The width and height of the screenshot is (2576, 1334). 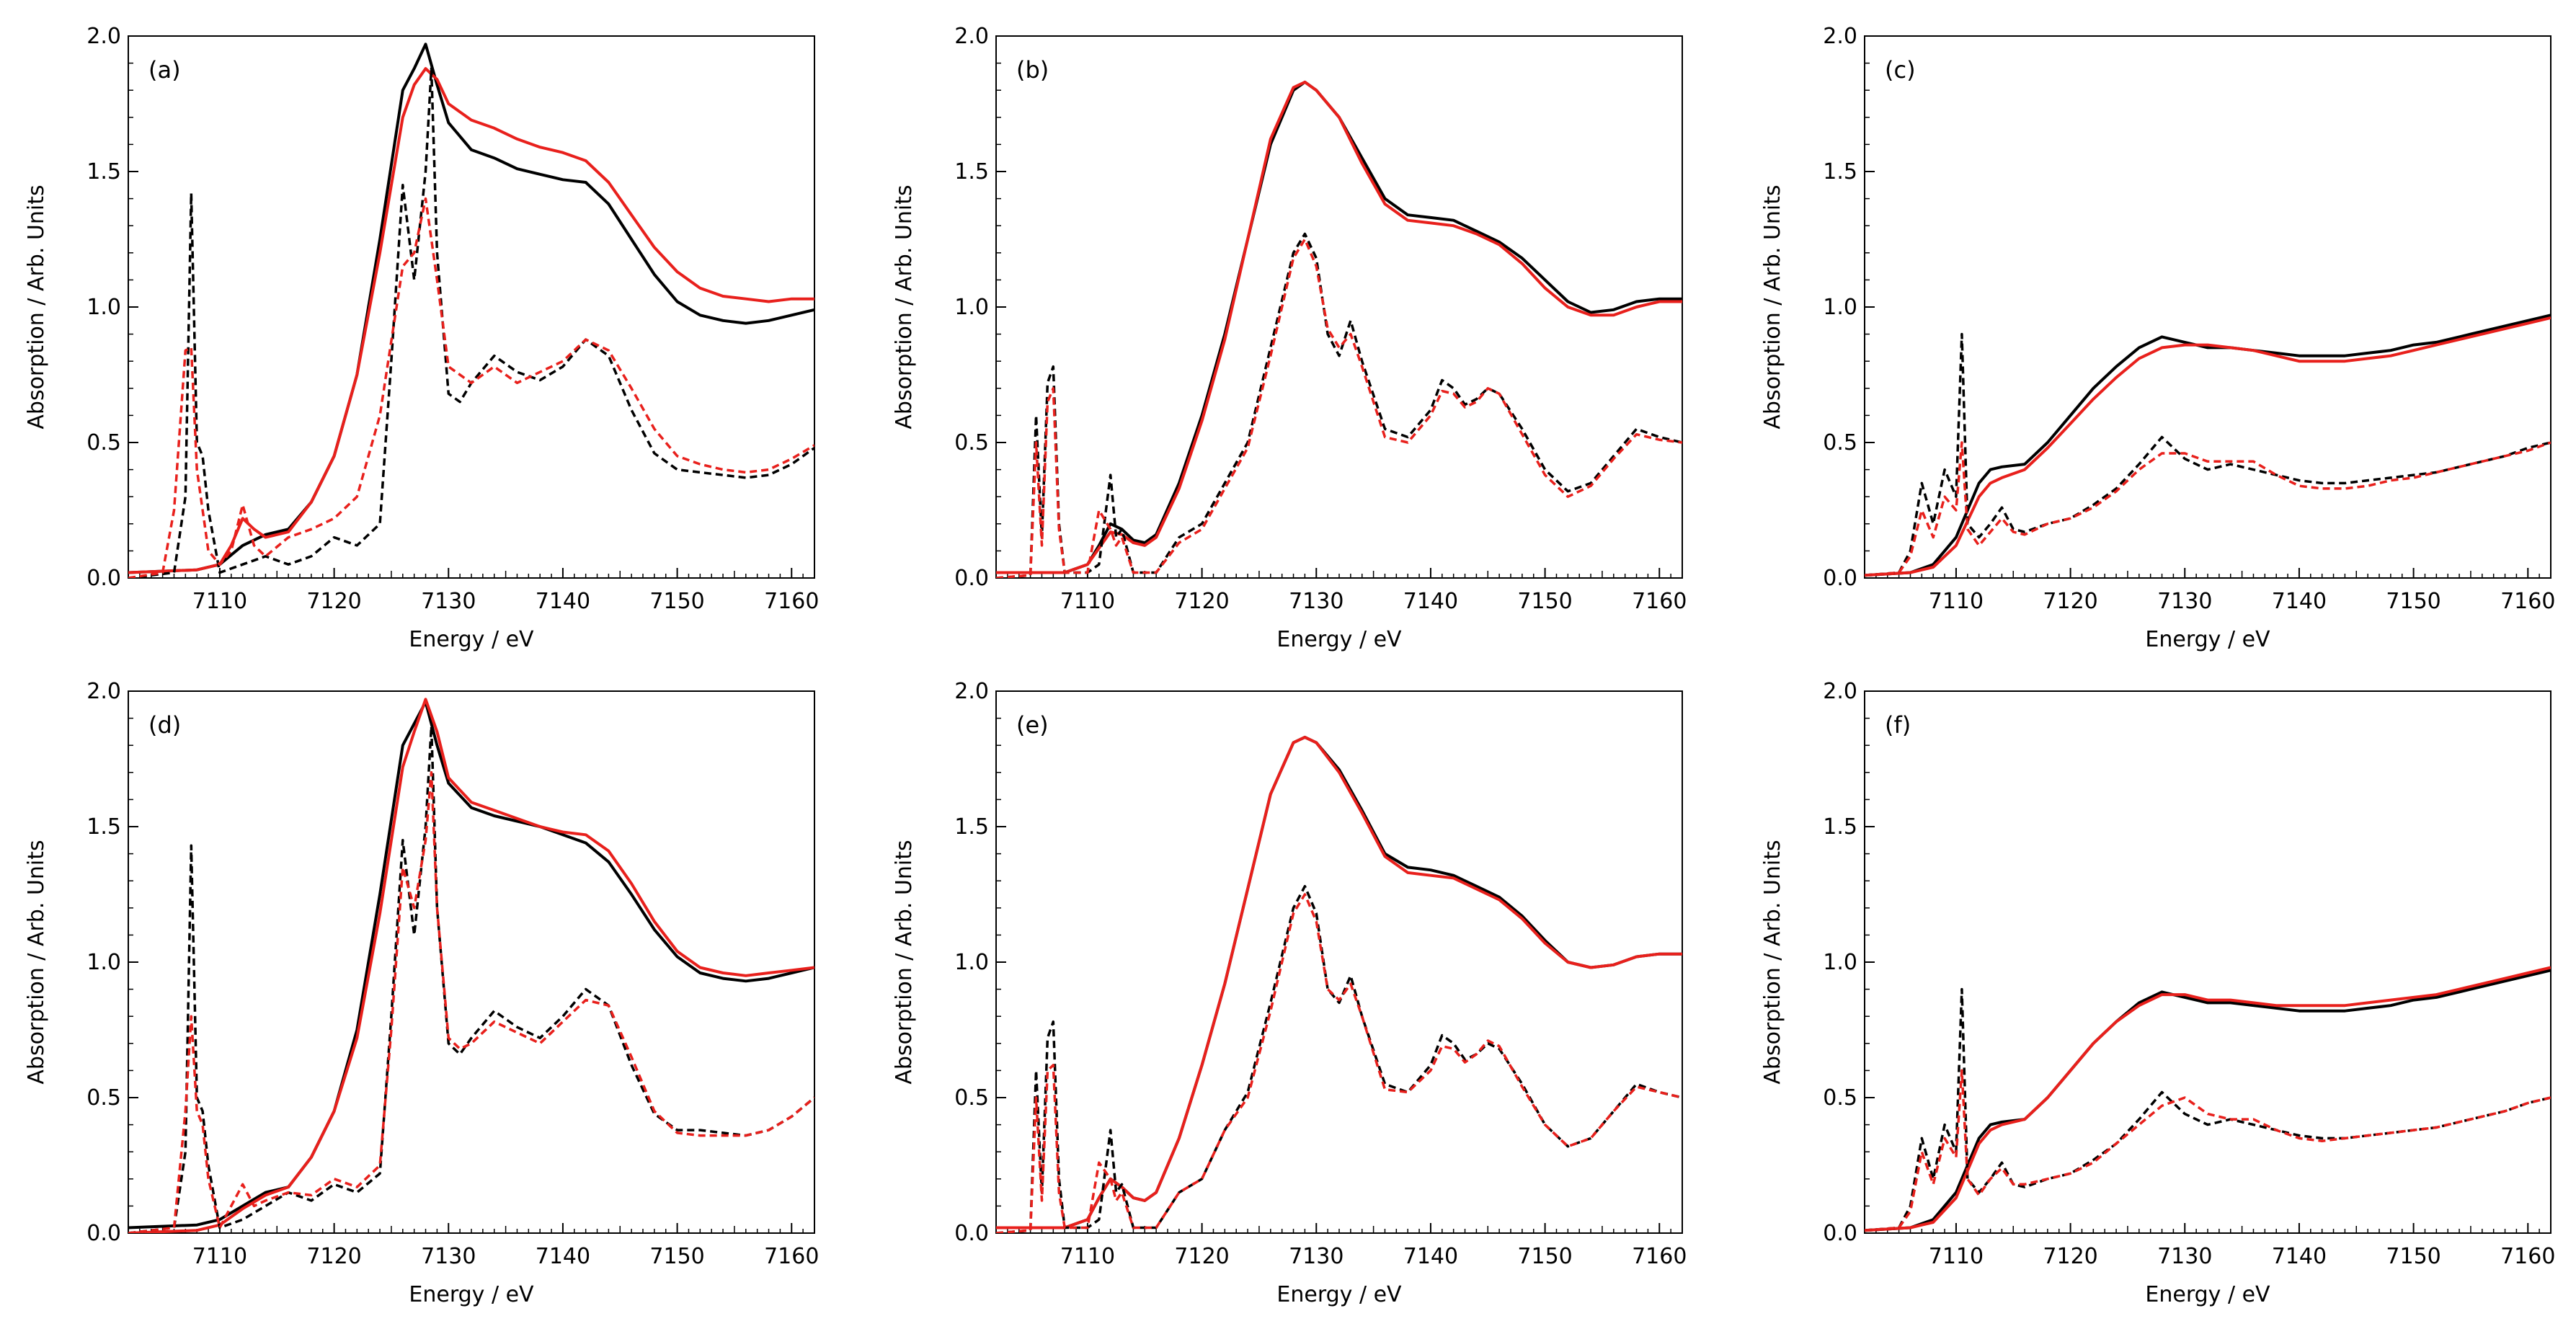 What do you see at coordinates (1032, 70) in the screenshot?
I see `panel-label: (b)` at bounding box center [1032, 70].